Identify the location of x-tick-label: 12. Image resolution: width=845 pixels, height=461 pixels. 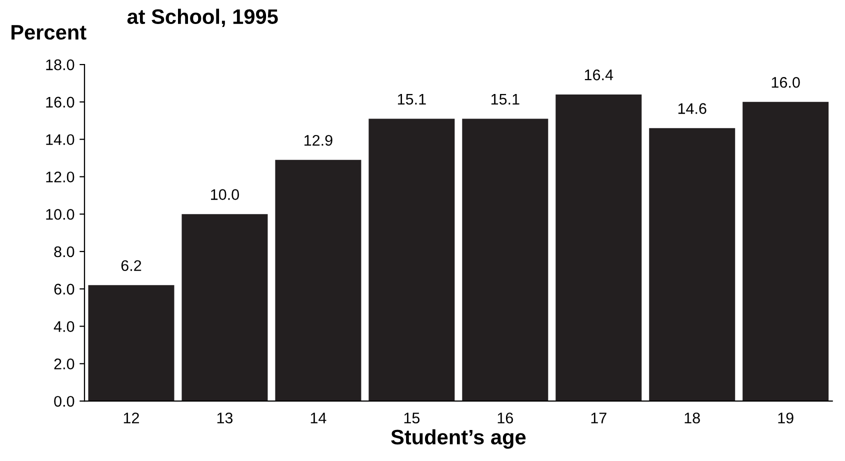
(131, 418).